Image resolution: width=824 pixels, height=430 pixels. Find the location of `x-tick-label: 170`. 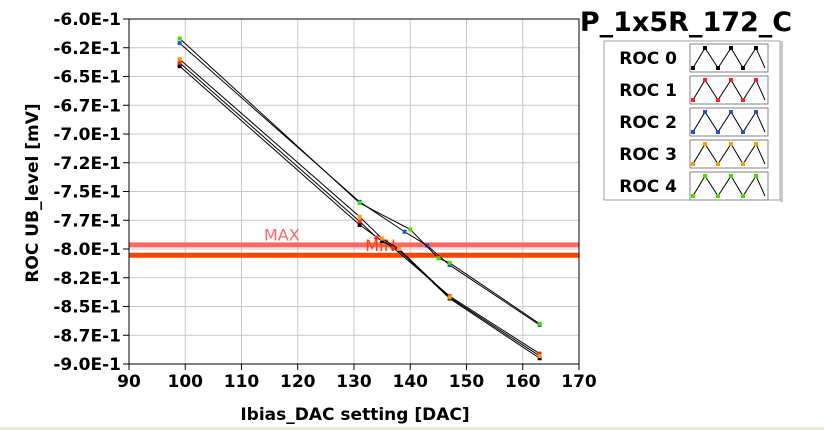

x-tick-label: 170 is located at coordinates (579, 382).